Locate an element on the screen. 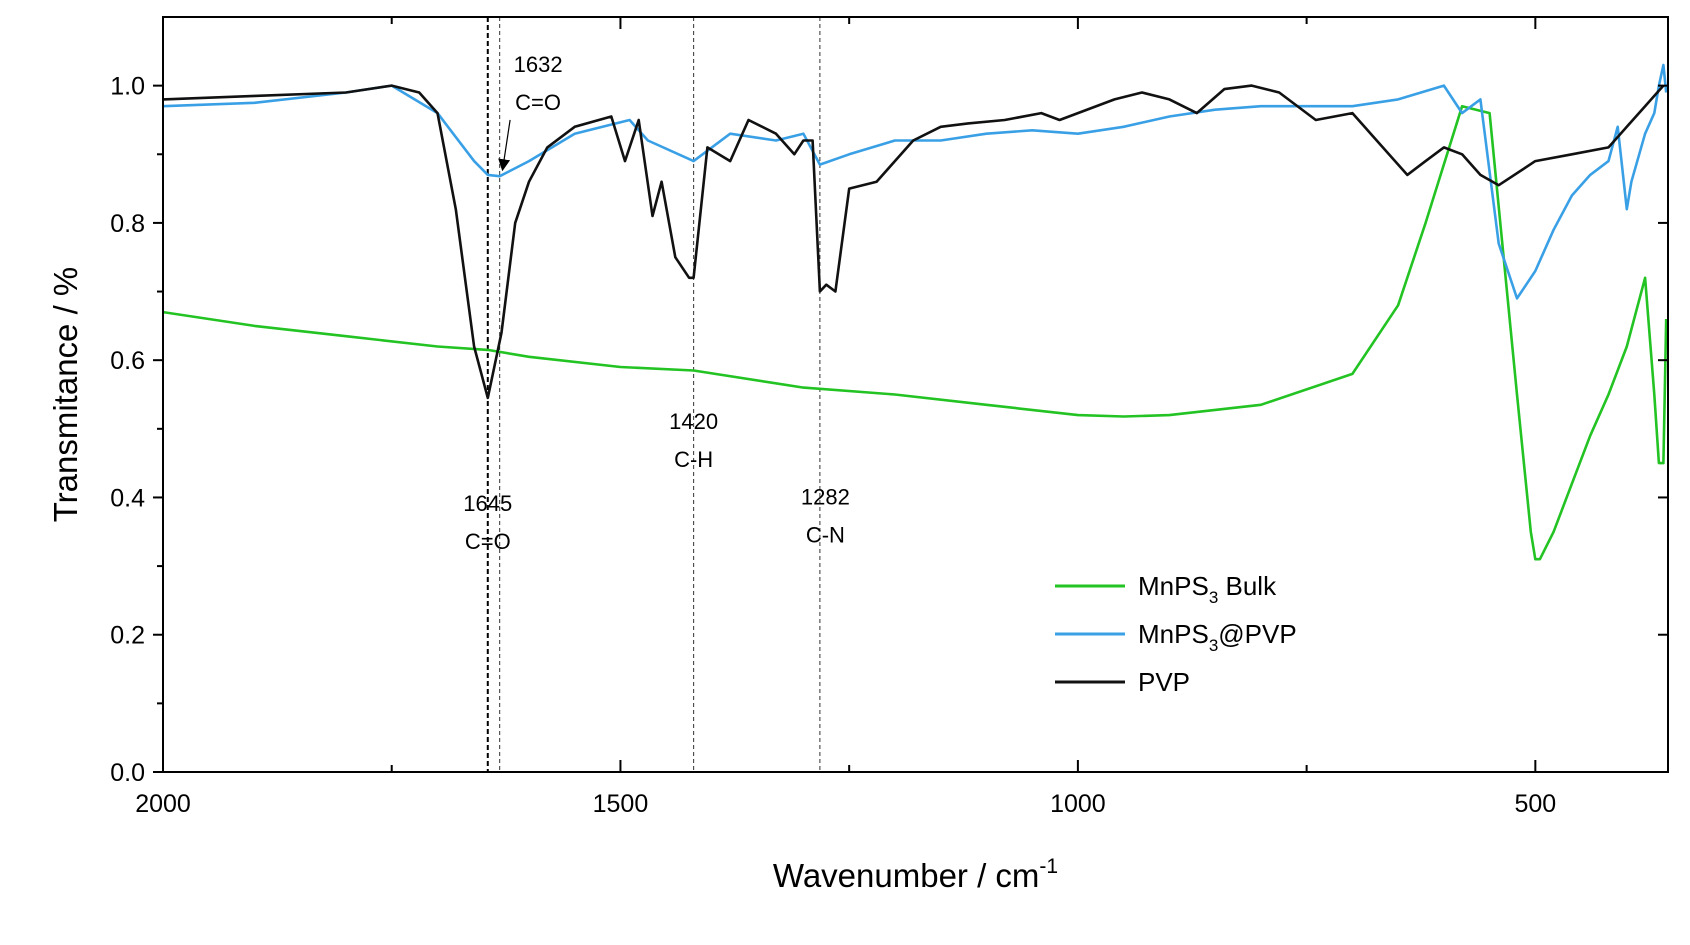 The width and height of the screenshot is (1690, 945). x-tick-label: 500 is located at coordinates (1535, 804).